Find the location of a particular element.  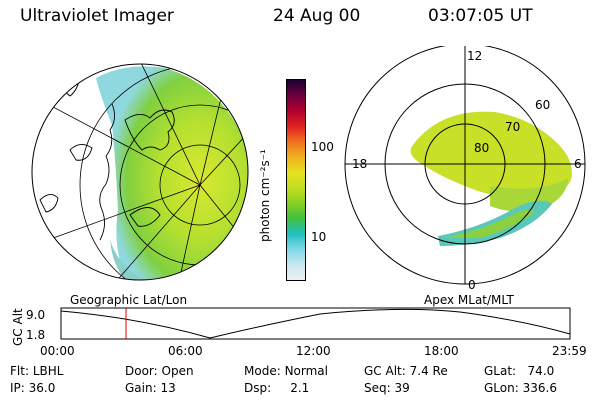

info-flt: Flt: LBHL is located at coordinates (36, 371).